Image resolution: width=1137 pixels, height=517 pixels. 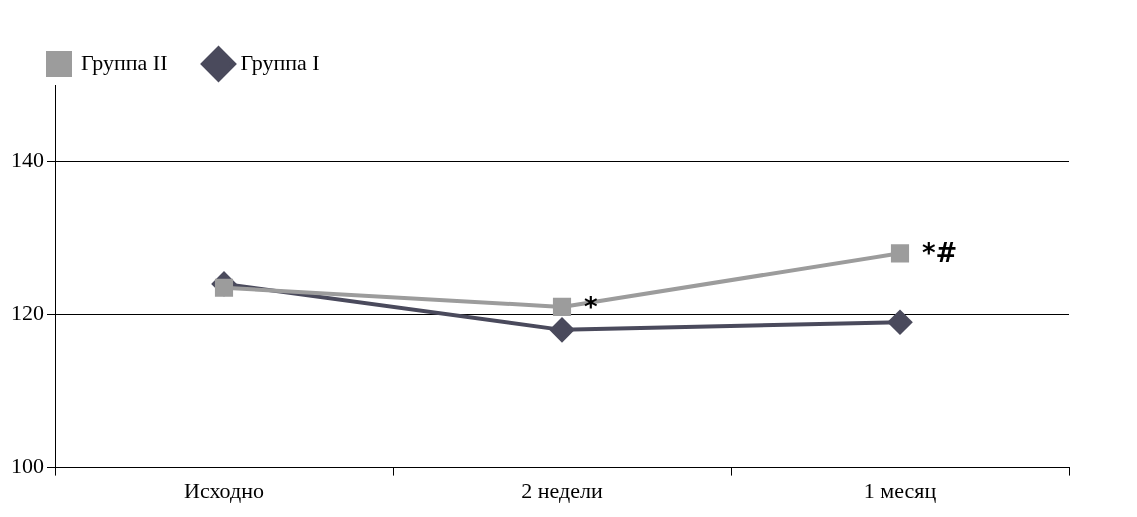 I want to click on y-tick-label: 140, so click(x=27, y=160).